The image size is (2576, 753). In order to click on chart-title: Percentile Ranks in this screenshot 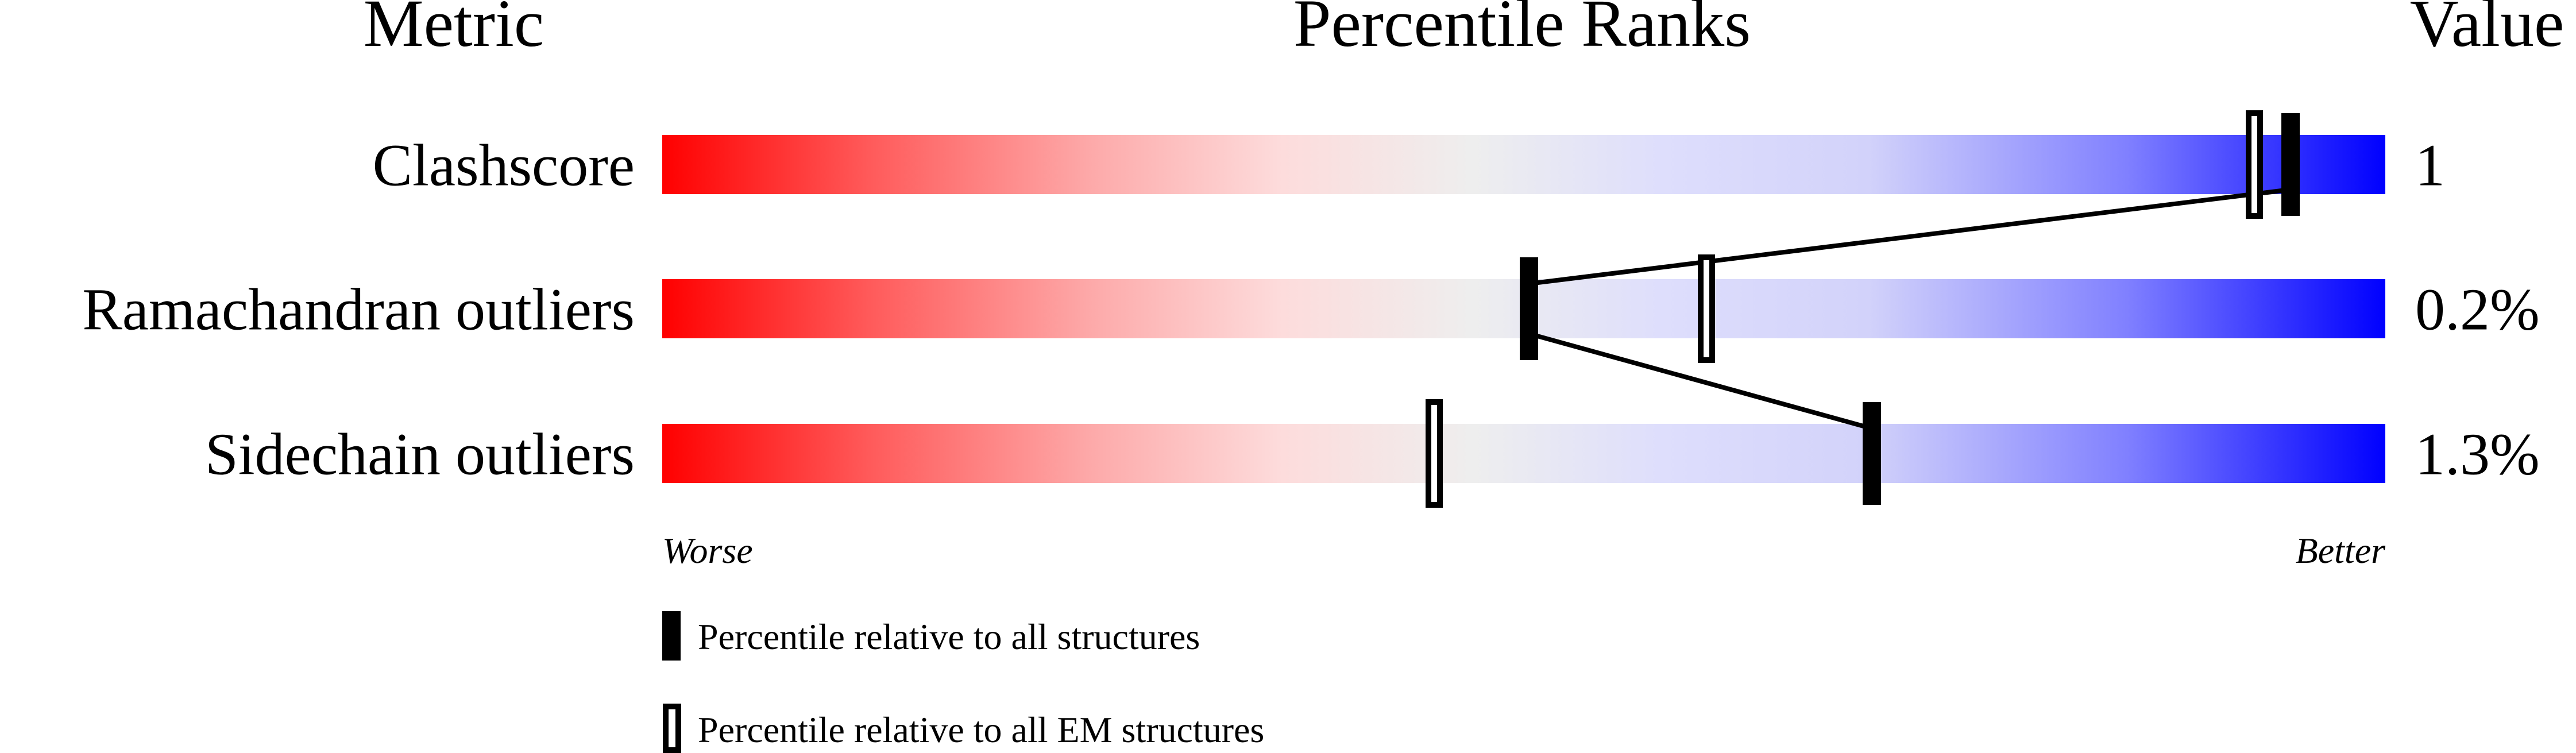, I will do `click(1522, 30)`.